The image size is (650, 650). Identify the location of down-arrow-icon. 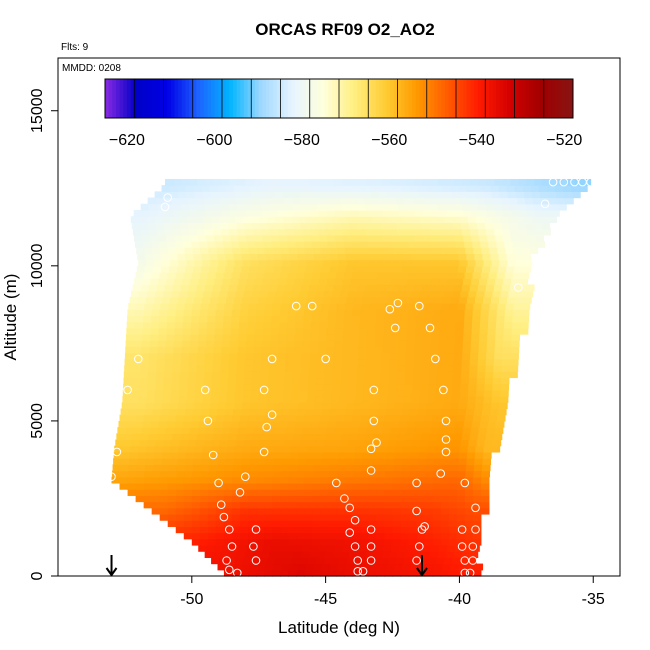
(111, 566).